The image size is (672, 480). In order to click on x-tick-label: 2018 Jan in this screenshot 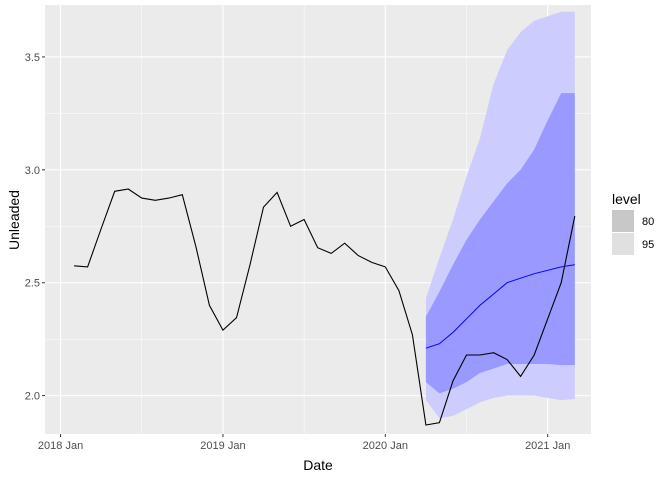, I will do `click(60, 446)`.